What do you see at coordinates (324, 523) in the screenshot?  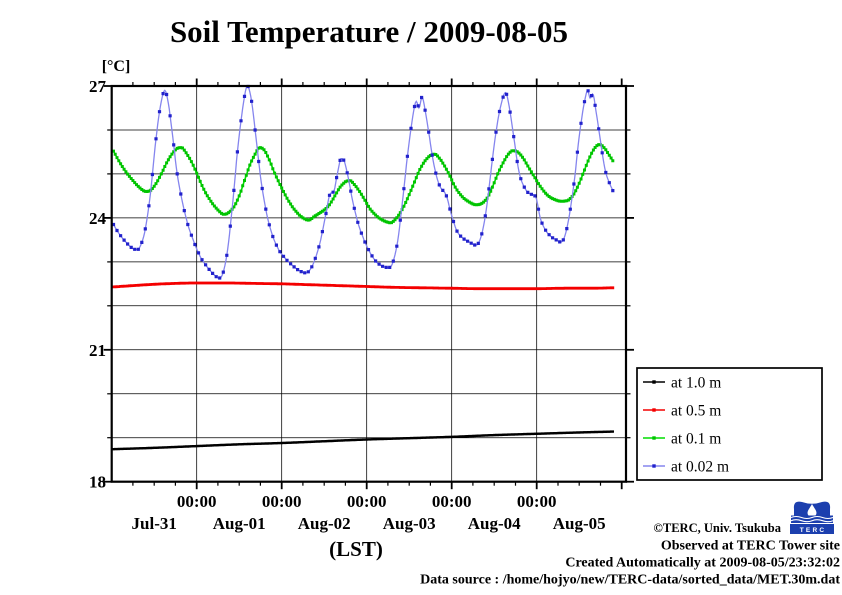 I see `x-day-label: Aug-02` at bounding box center [324, 523].